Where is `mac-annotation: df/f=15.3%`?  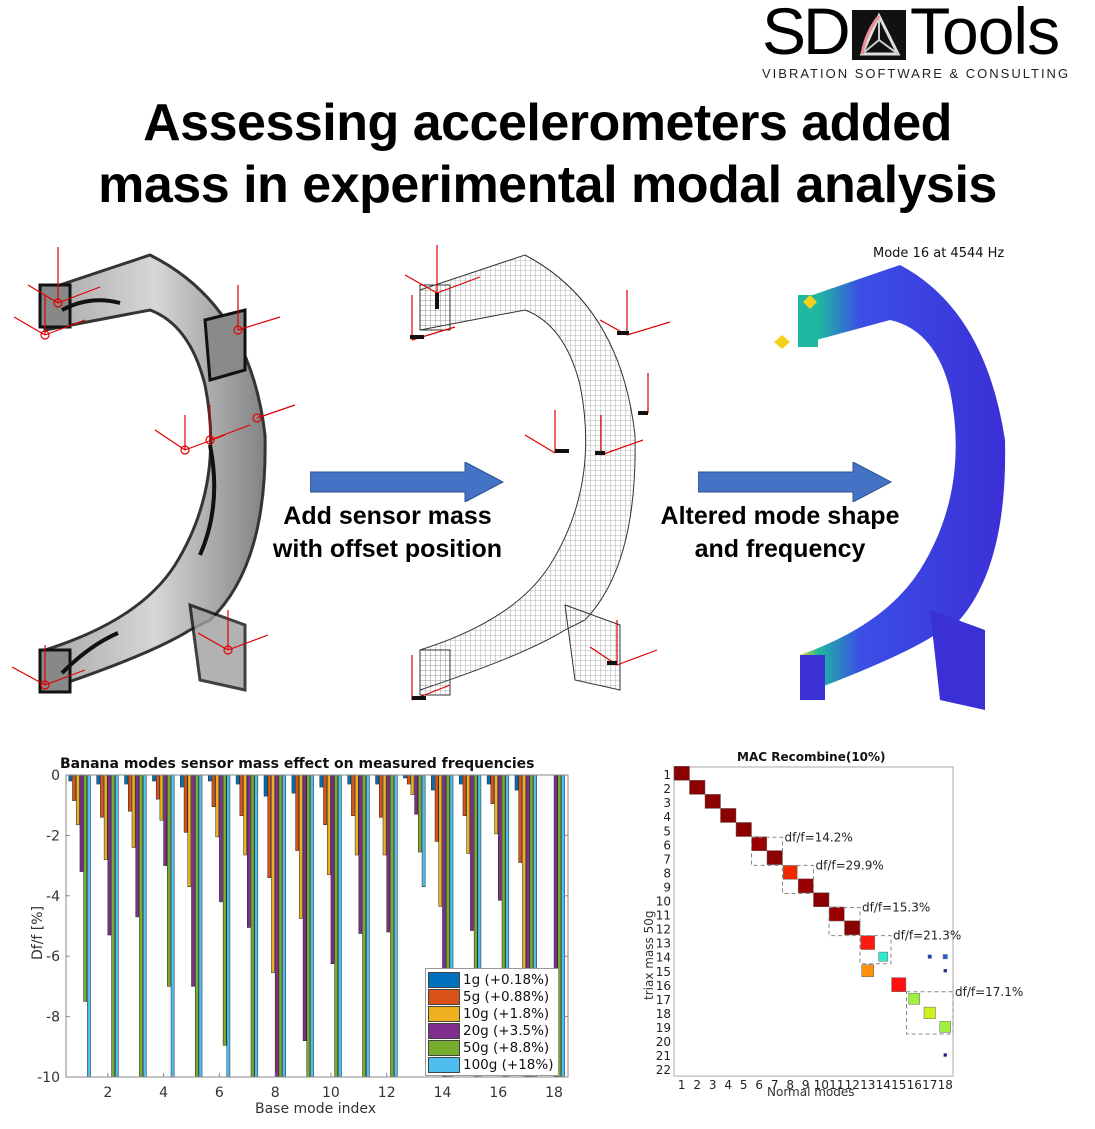 mac-annotation: df/f=15.3% is located at coordinates (896, 908).